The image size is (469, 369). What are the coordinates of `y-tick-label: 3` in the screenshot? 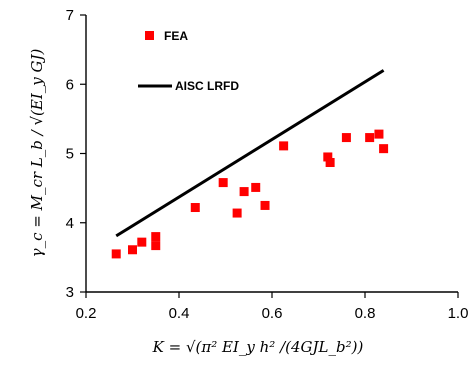 It's located at (70, 292).